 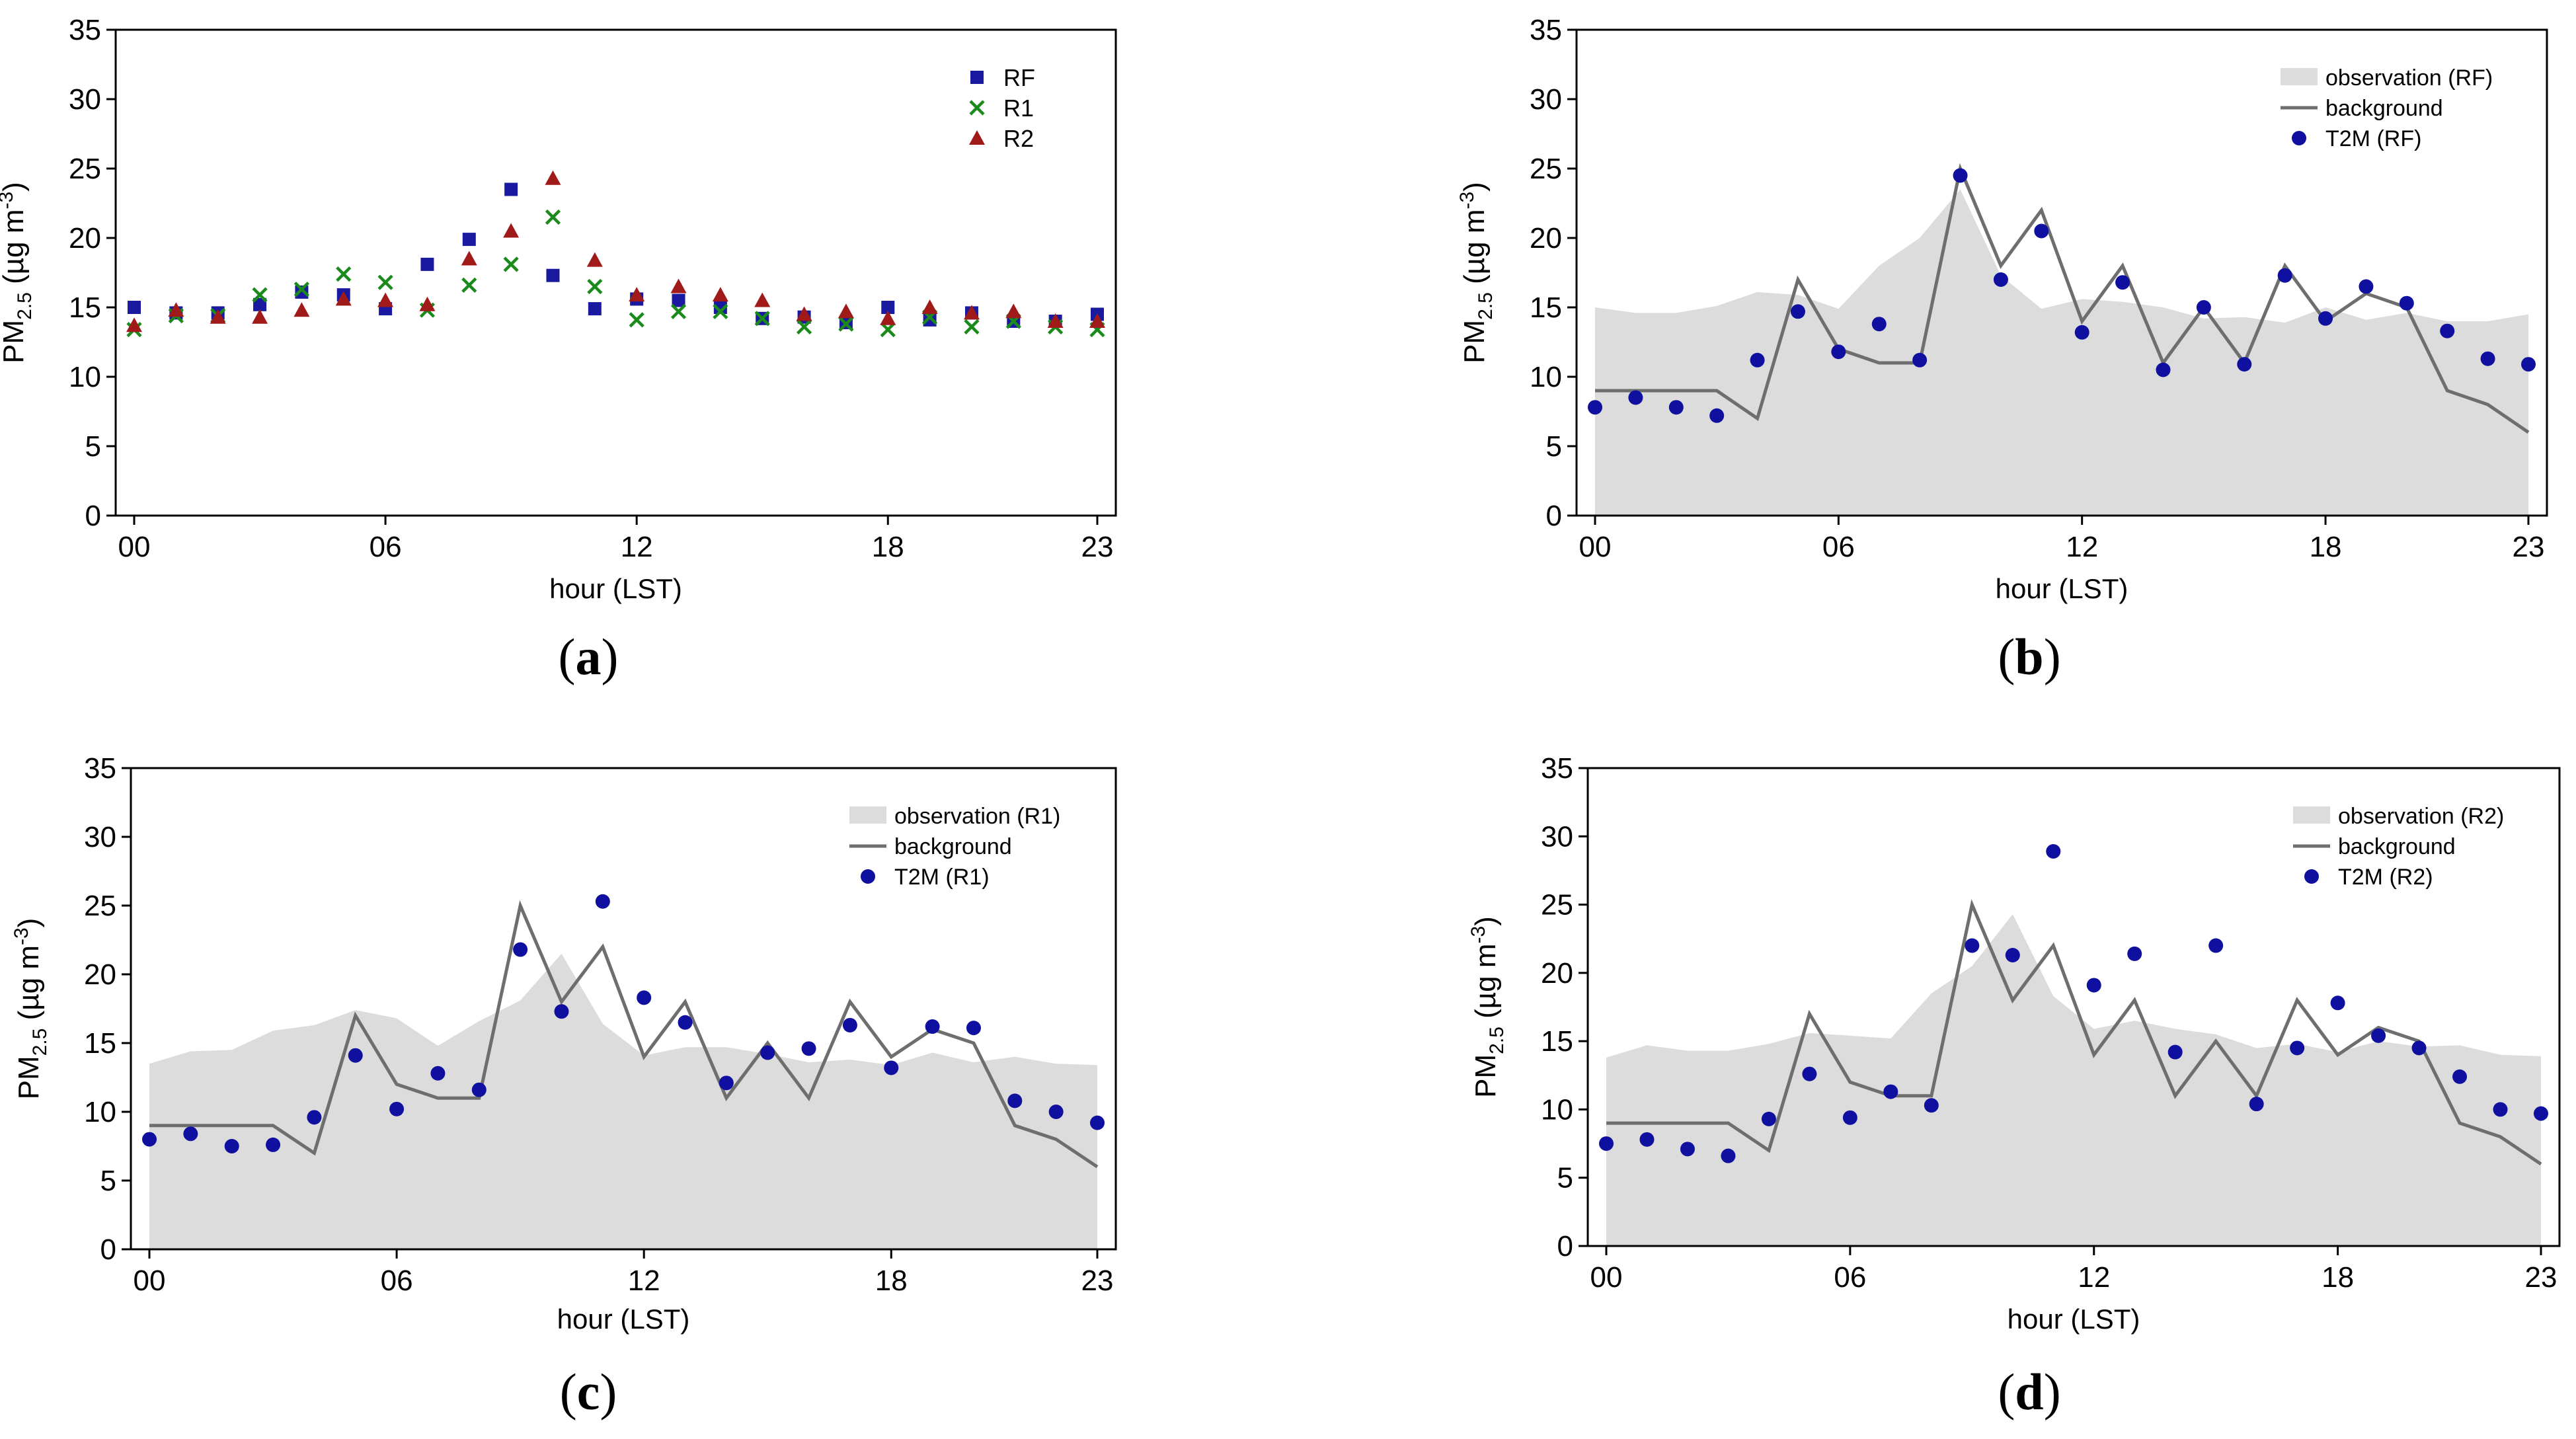 What do you see at coordinates (2029, 1392) in the screenshot?
I see `panel-label: (d)` at bounding box center [2029, 1392].